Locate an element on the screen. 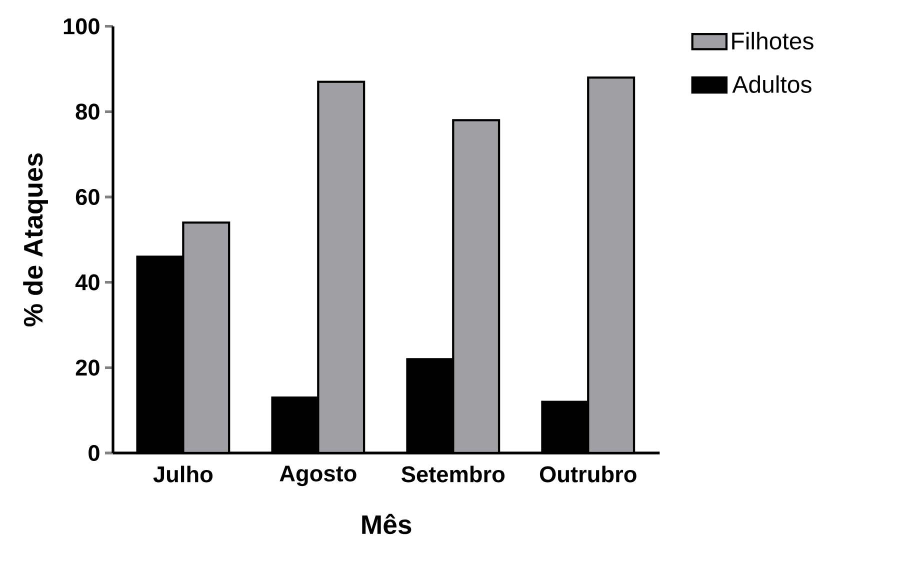 This screenshot has height=565, width=910. x-tick-label: Setembro is located at coordinates (453, 474).